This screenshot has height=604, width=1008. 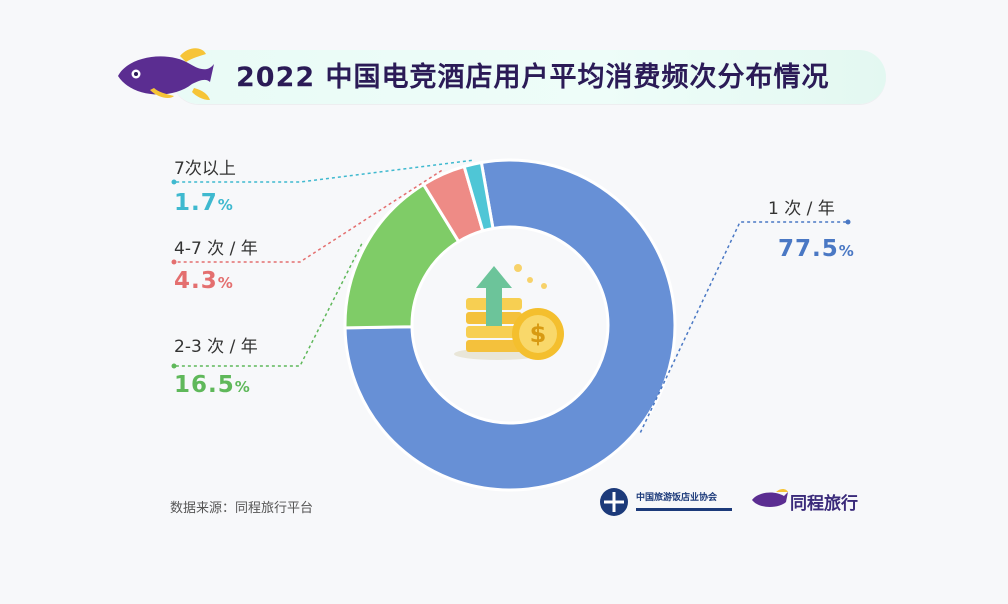 I want to click on leader-two-three-dot, so click(x=174, y=366).